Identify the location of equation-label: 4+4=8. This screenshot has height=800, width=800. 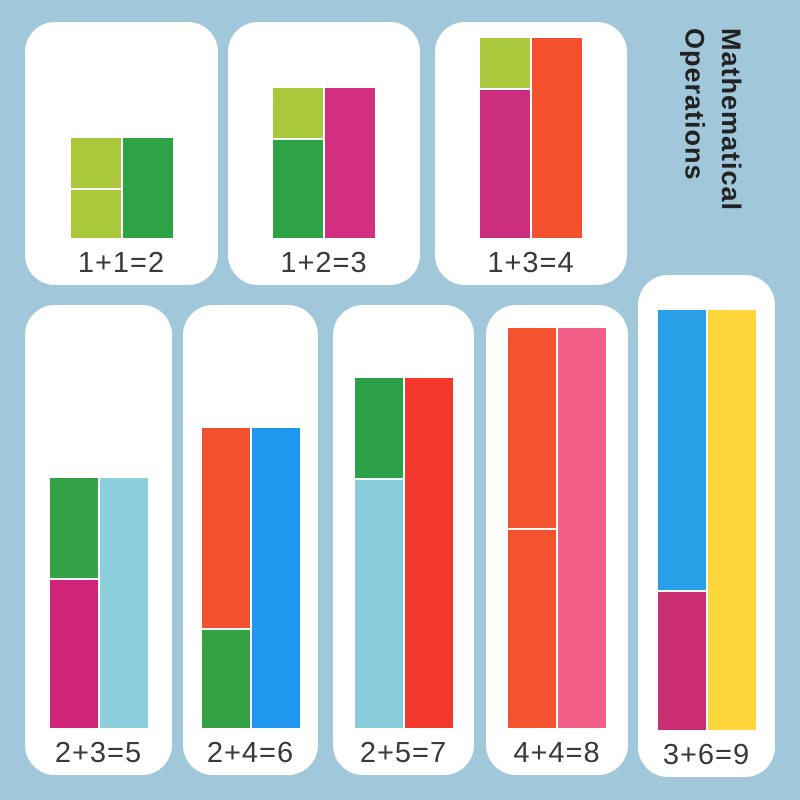
(557, 753).